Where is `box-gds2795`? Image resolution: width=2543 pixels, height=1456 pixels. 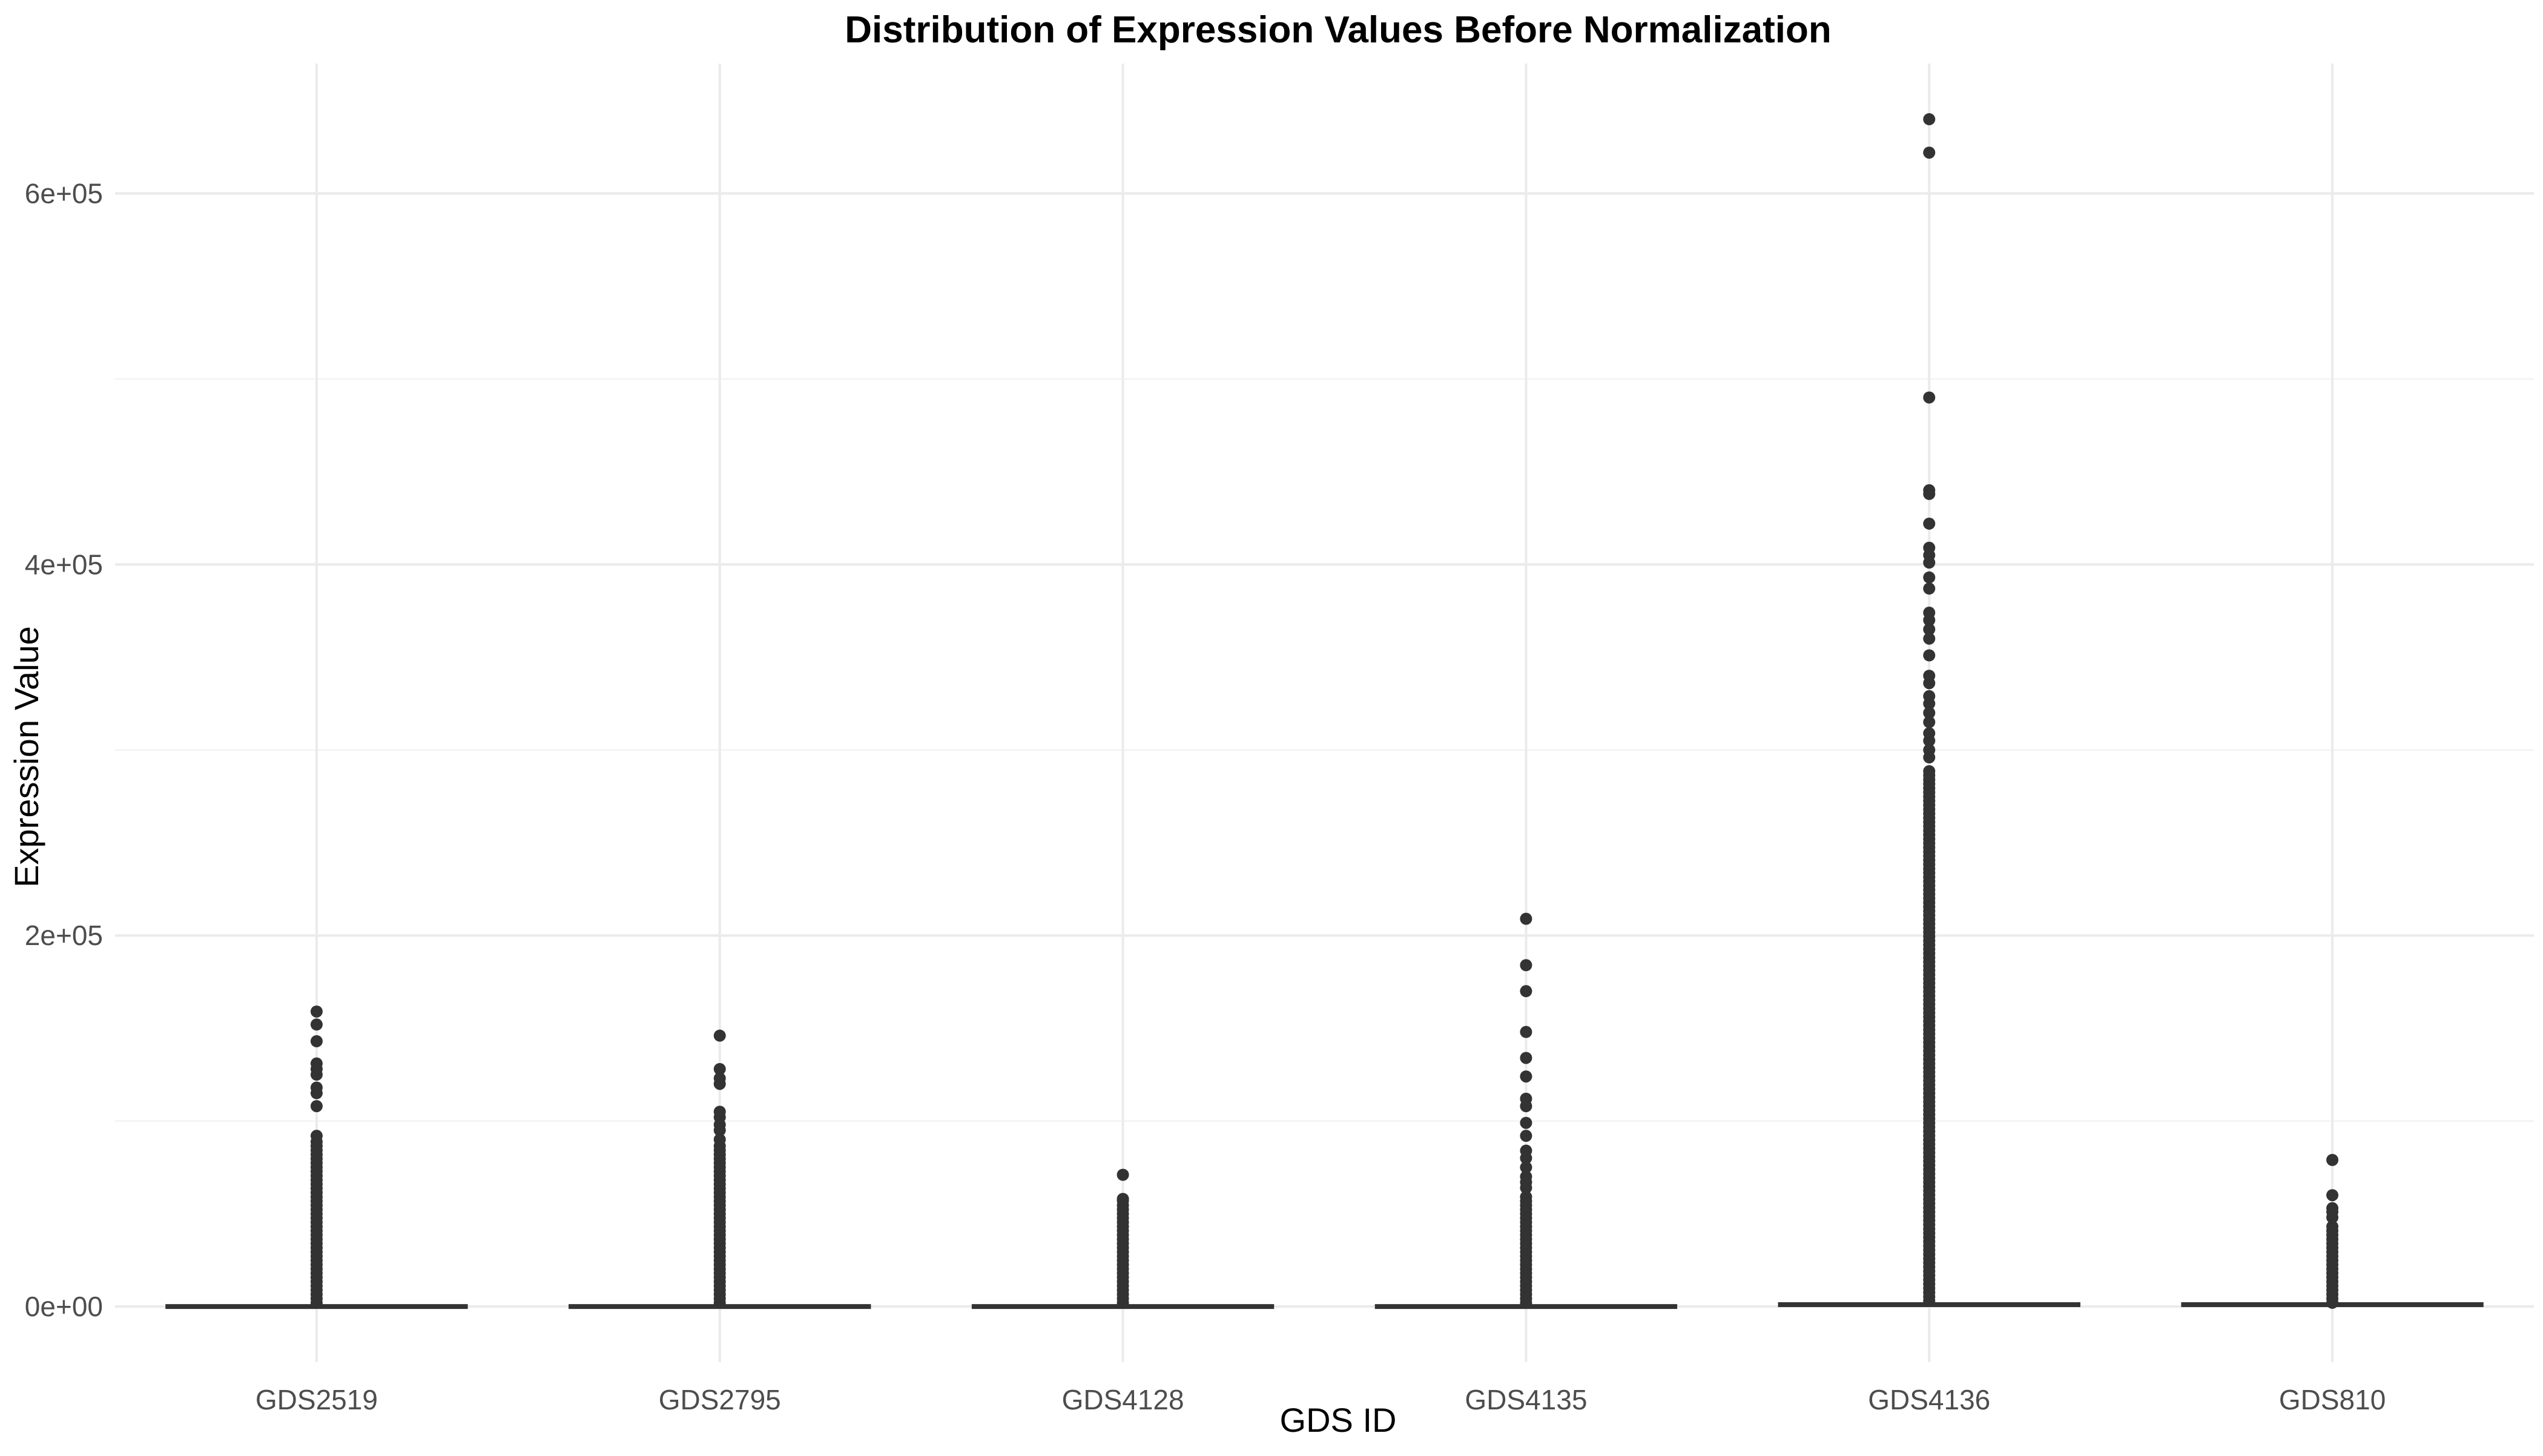
box-gds2795 is located at coordinates (720, 1169).